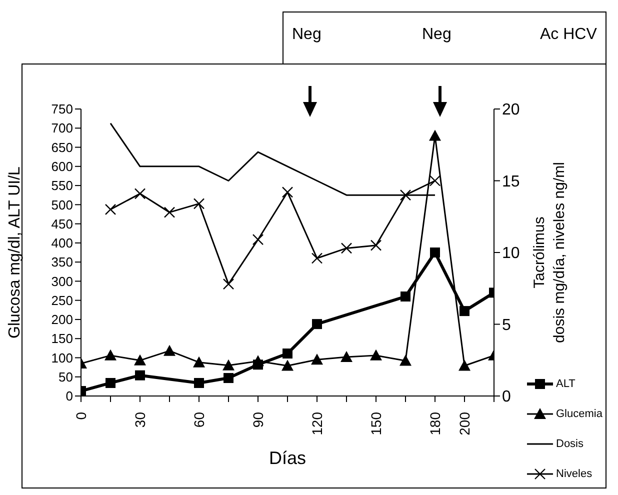 The width and height of the screenshot is (618, 495). I want to click on legend-label: ALT, so click(566, 384).